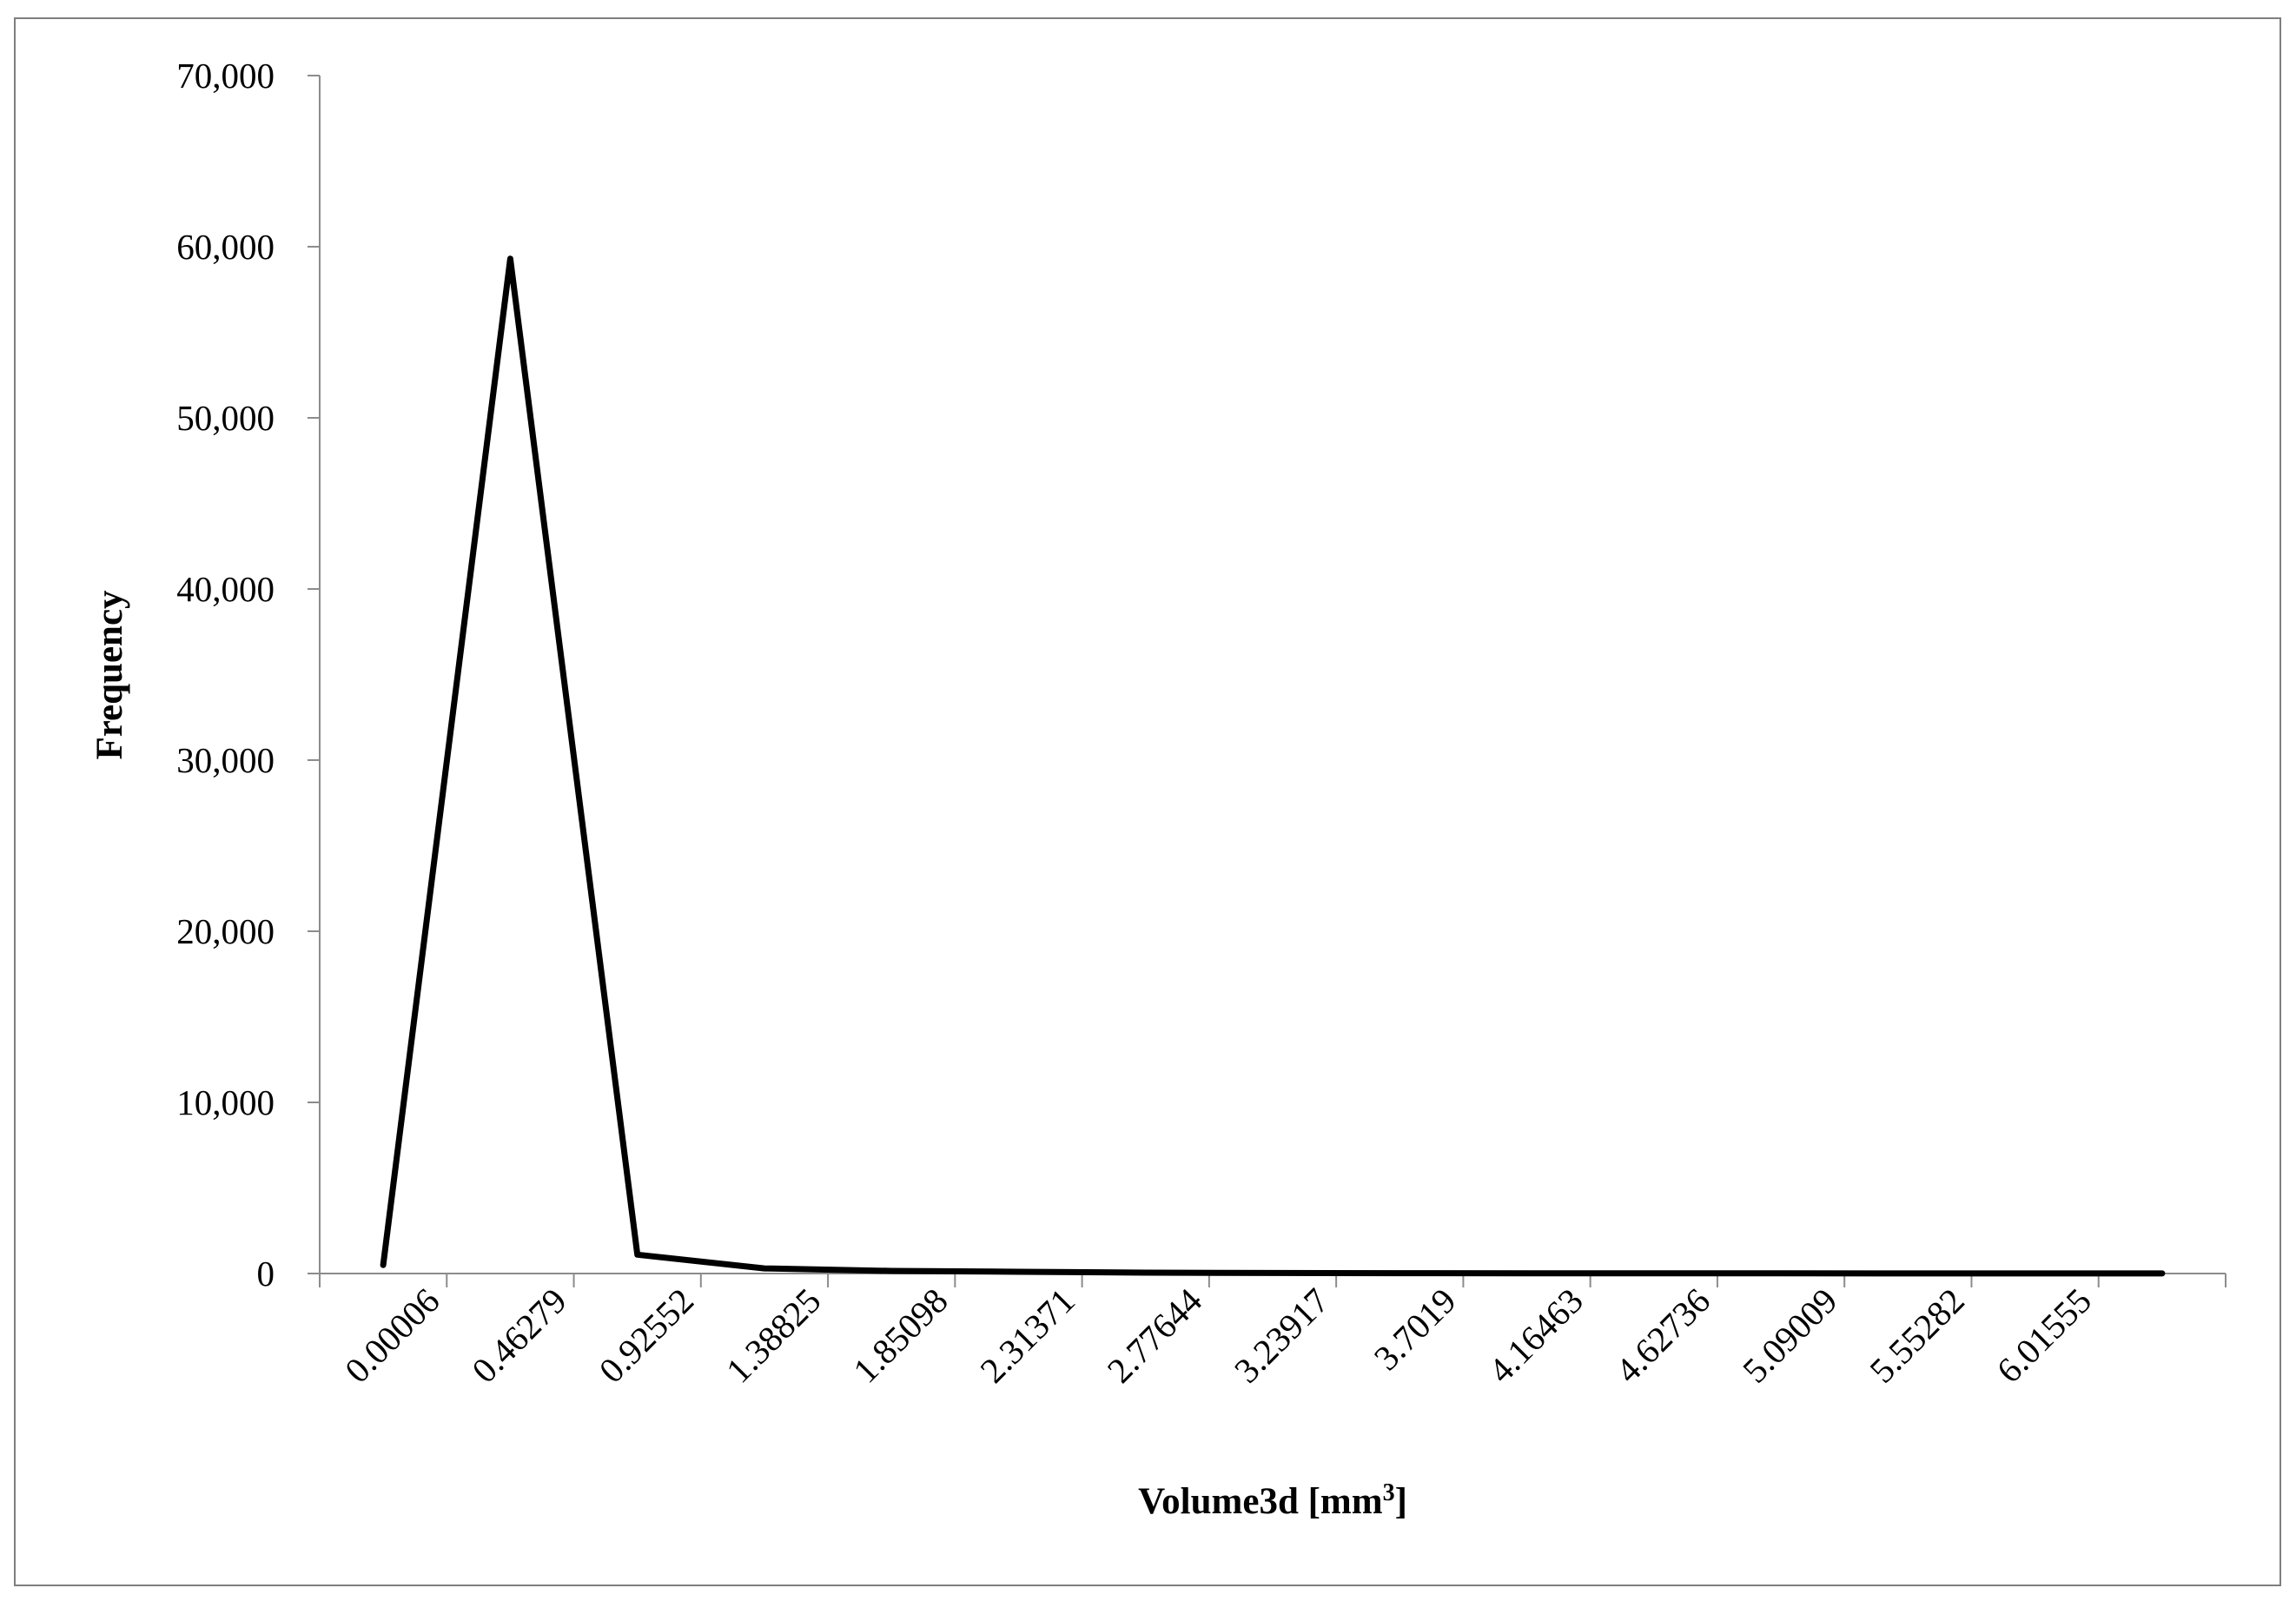 The image size is (2296, 1621). I want to click on y-tick-label: 20,000, so click(225, 931).